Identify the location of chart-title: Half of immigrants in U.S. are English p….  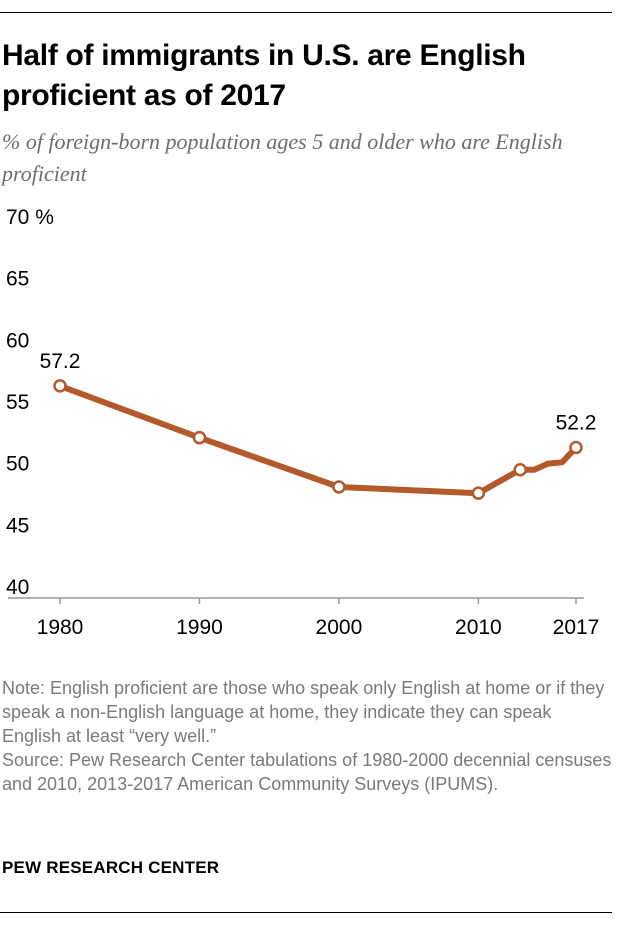
(264, 75).